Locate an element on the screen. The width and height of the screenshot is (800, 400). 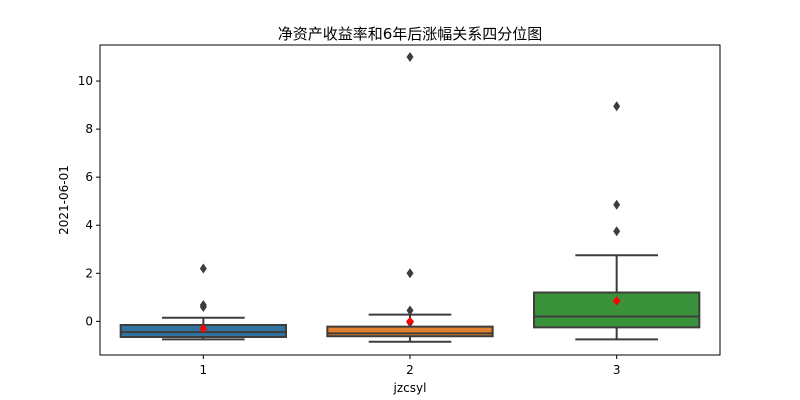
x-tick-label: 2 is located at coordinates (410, 370).